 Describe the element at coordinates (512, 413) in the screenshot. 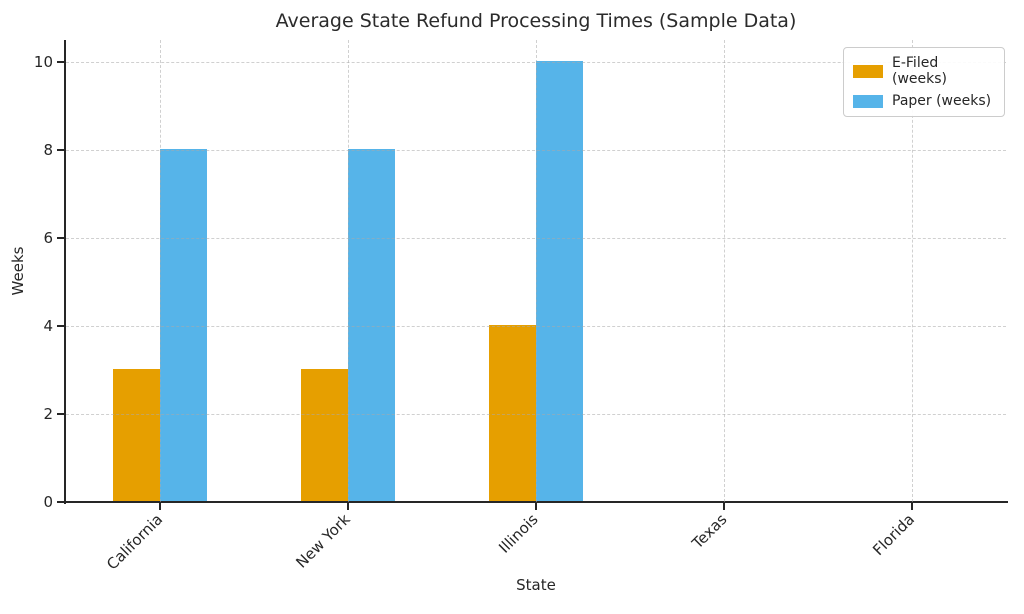

I see `bar-e-filed-weeks-illinois` at that location.